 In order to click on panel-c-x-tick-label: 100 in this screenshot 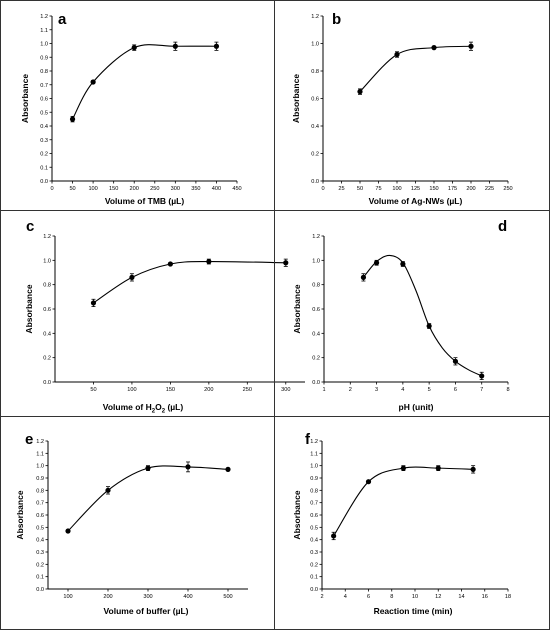, I will do `click(131, 390)`.